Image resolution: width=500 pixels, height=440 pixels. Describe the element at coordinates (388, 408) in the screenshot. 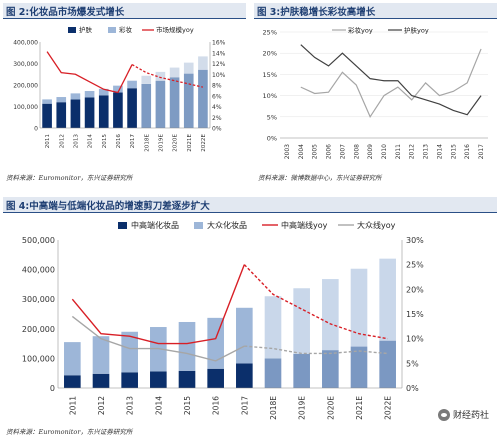

I see `chart4-xtick-label: 2022E` at that location.